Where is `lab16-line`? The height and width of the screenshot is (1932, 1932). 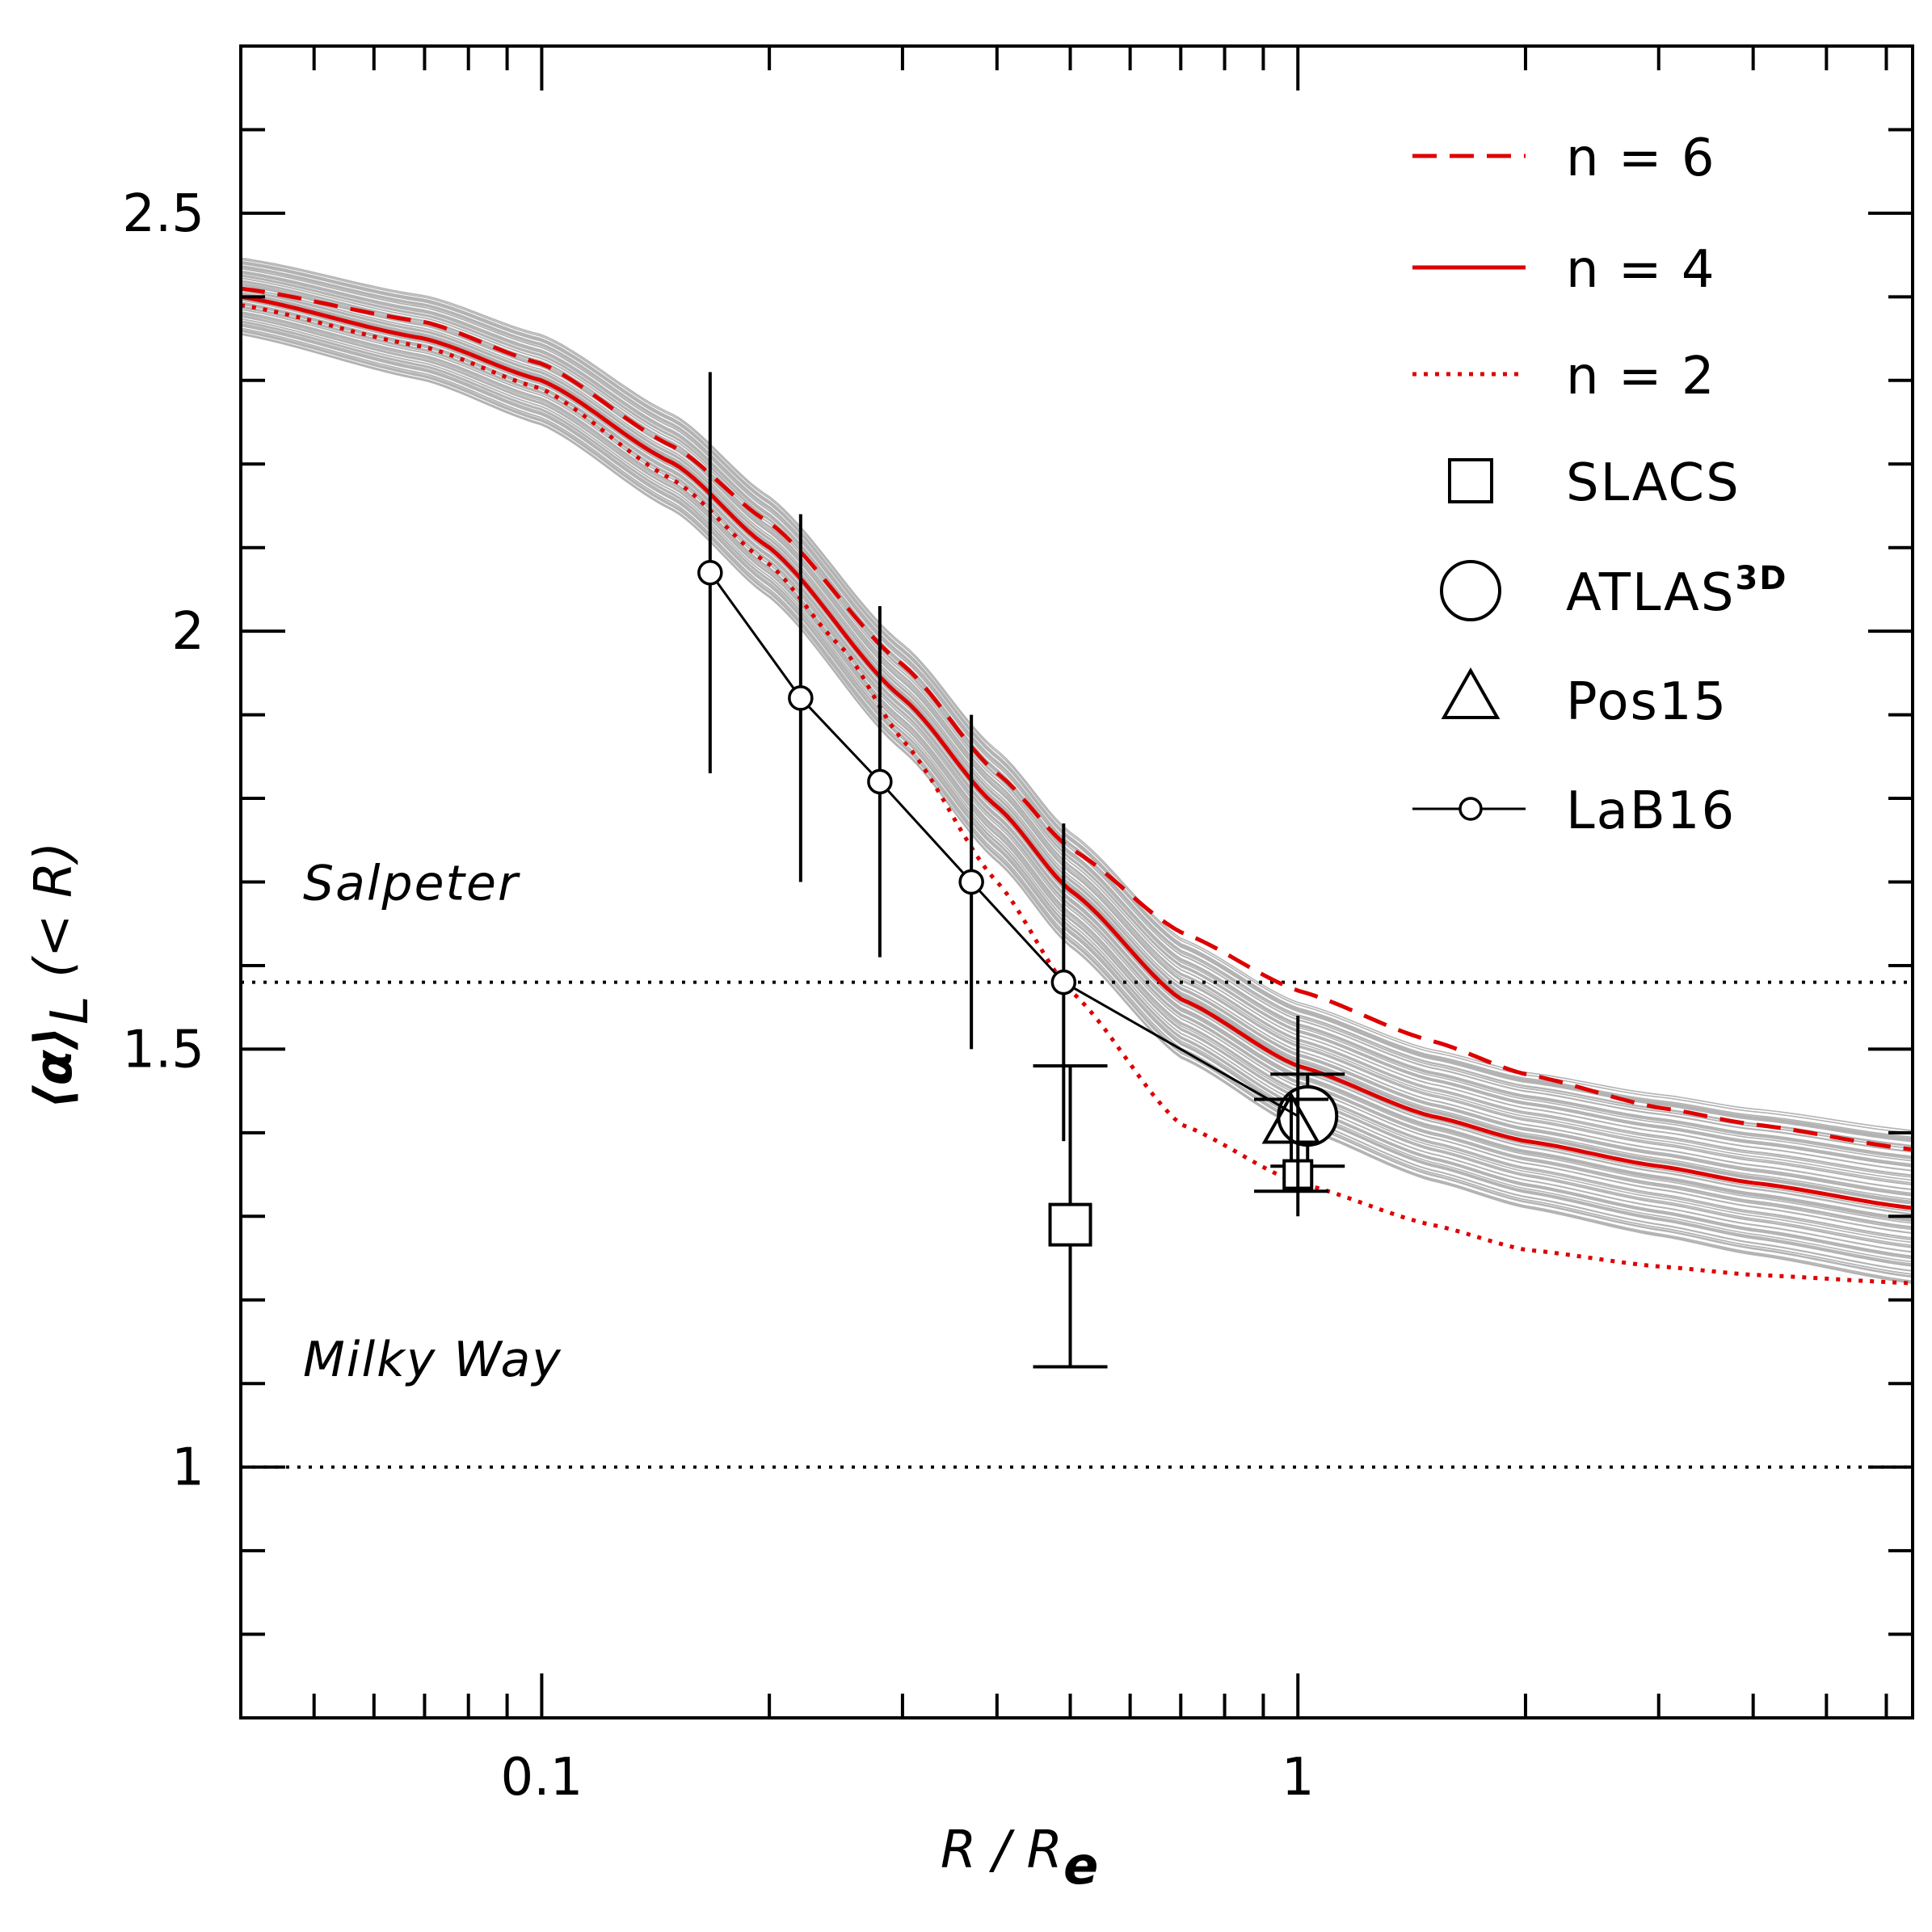
lab16-line is located at coordinates (1004, 844).